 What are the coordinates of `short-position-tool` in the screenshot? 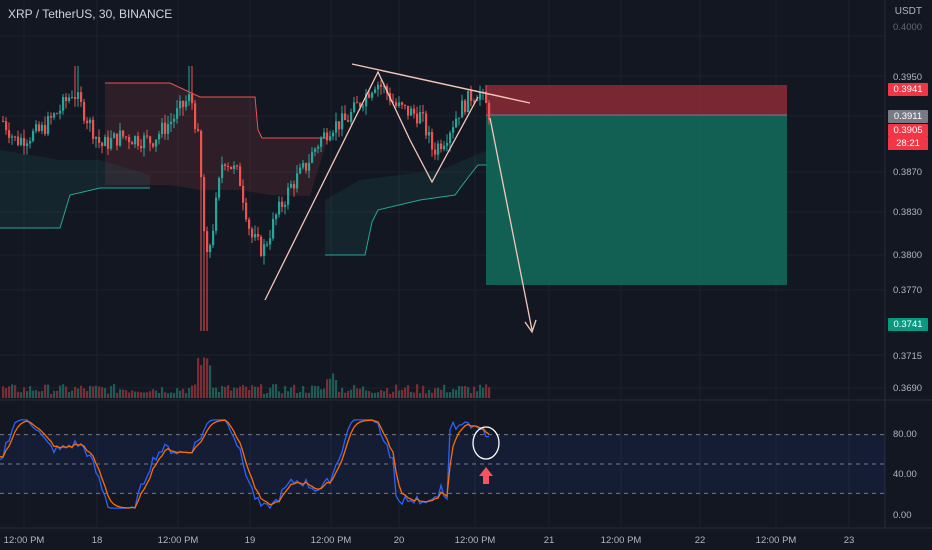 It's located at (636, 185).